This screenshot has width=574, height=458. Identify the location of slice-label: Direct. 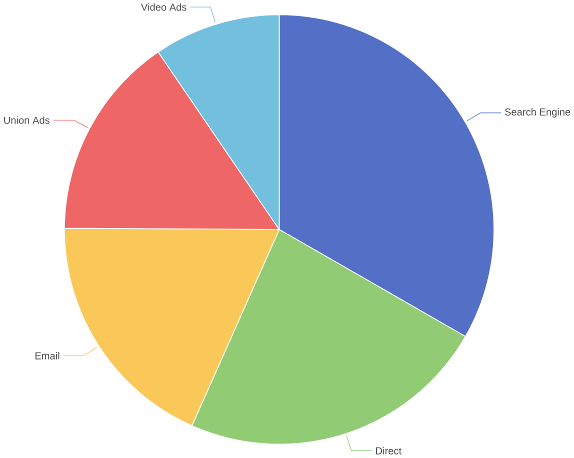
(389, 451).